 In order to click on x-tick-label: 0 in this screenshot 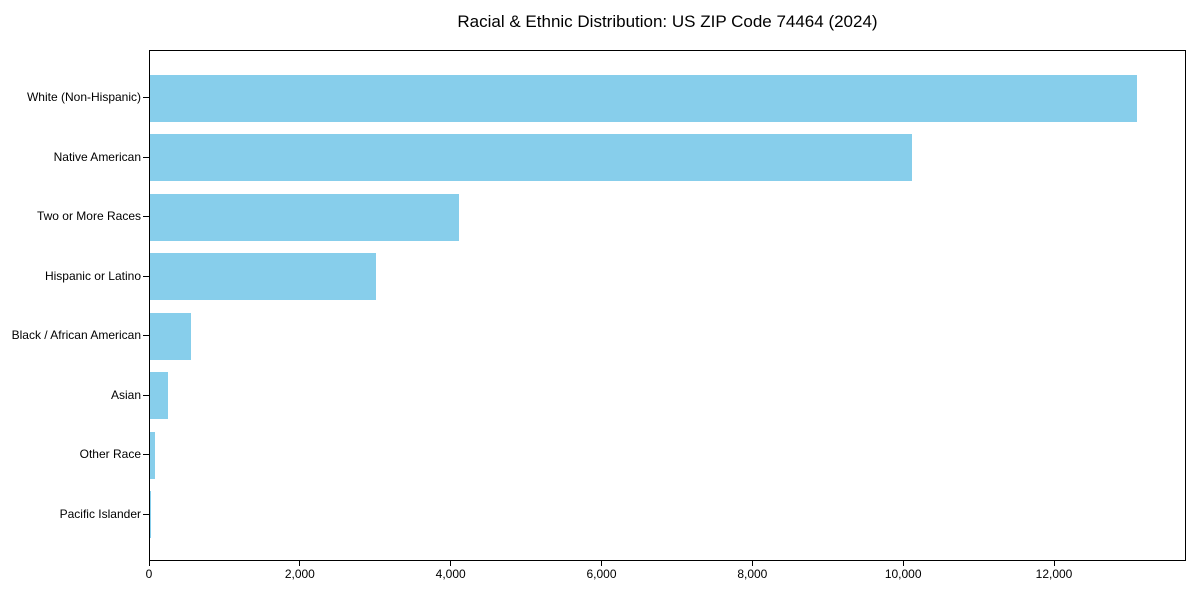, I will do `click(149, 574)`.